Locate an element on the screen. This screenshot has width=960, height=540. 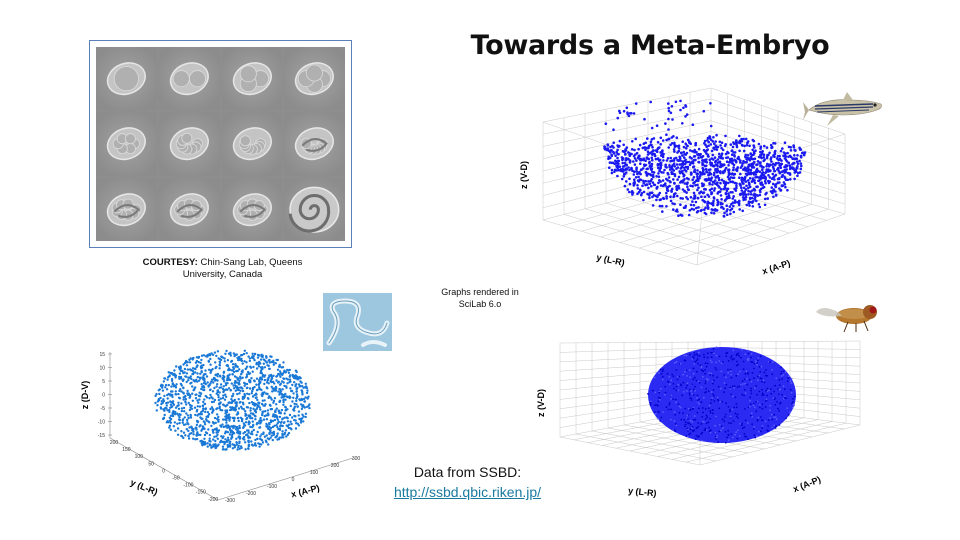
ssbd-link: http://ssbd.qbic.riken.jp/ is located at coordinates (467, 492).